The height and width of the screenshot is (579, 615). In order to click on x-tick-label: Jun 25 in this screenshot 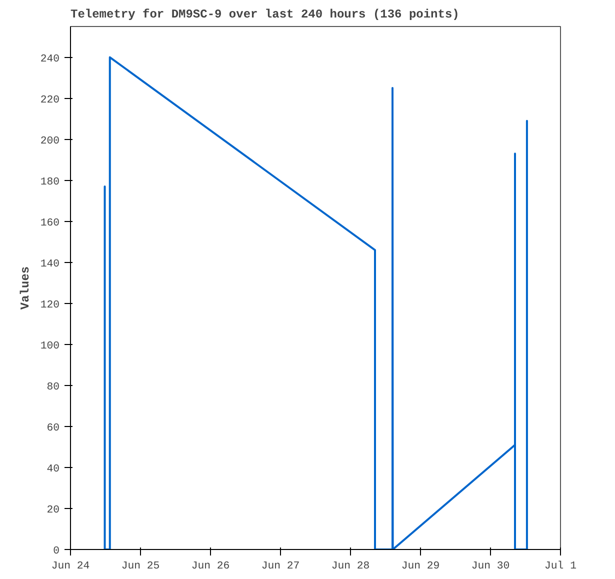, I will do `click(140, 566)`.